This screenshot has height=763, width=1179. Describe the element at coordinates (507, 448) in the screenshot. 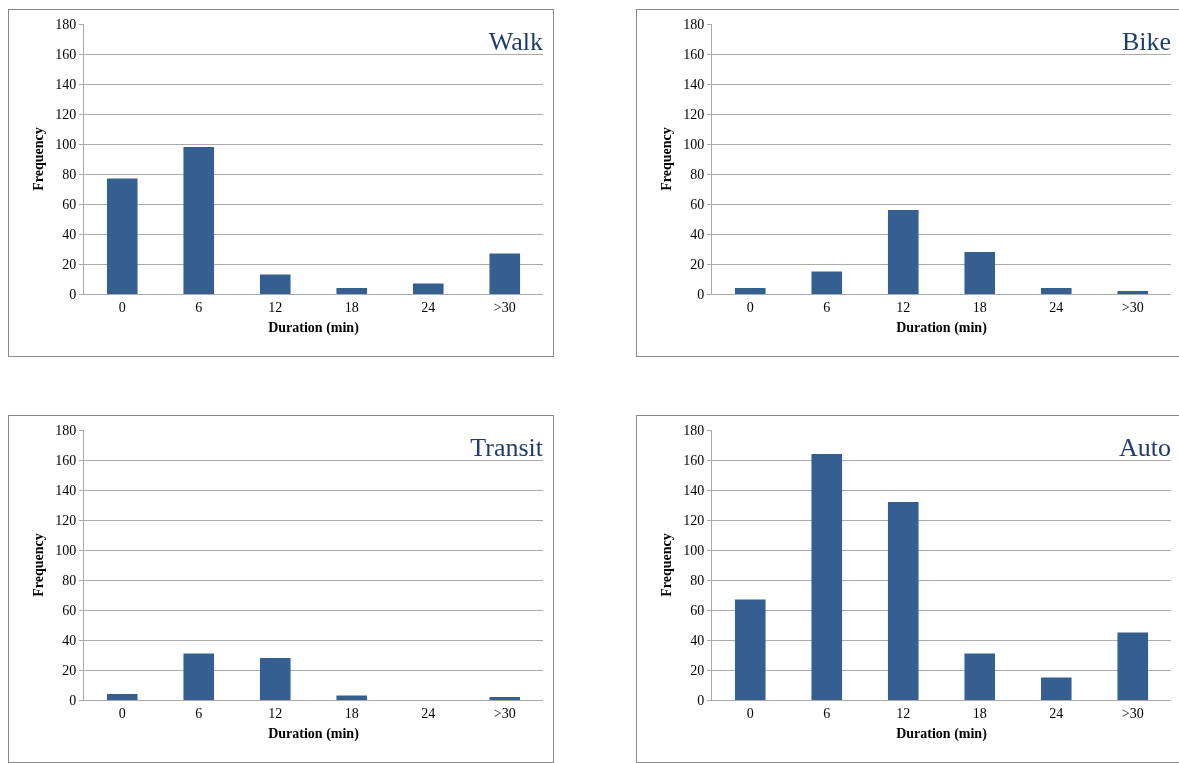

I see `chart-title: Transit` at that location.